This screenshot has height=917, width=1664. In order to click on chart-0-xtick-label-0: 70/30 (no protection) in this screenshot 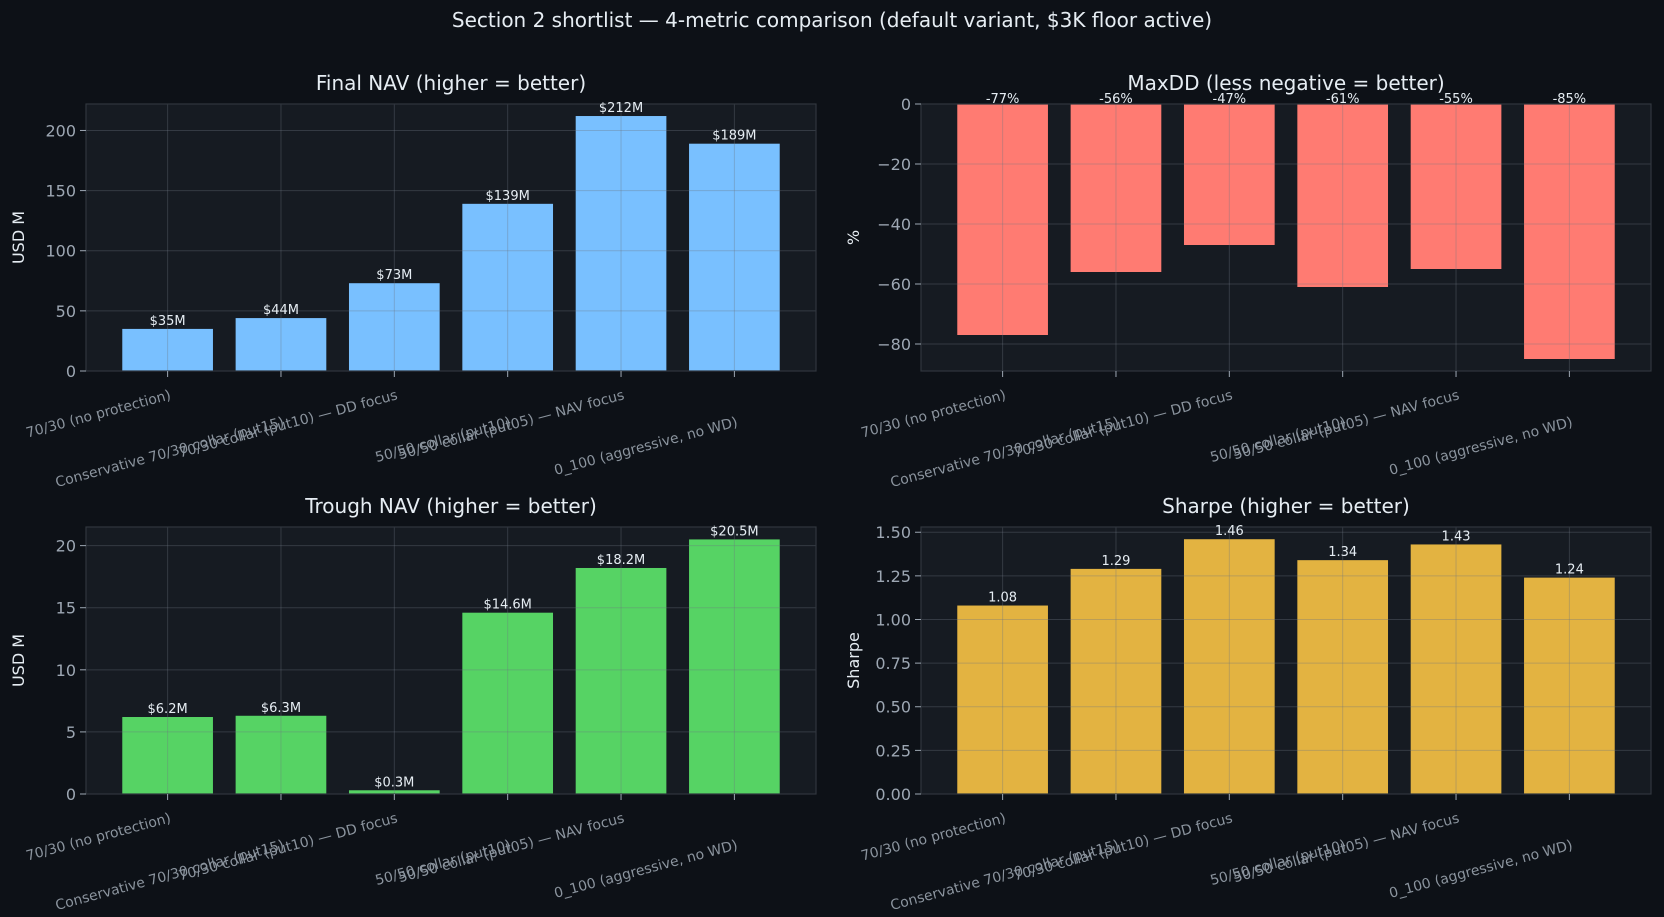, I will do `click(98, 414)`.